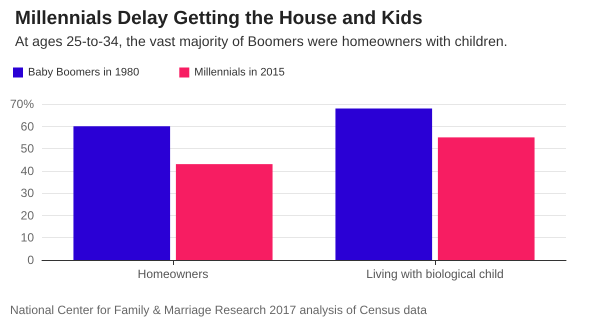 The width and height of the screenshot is (596, 324). Describe the element at coordinates (30, 260) in the screenshot. I see `y-tick-label: 0` at that location.